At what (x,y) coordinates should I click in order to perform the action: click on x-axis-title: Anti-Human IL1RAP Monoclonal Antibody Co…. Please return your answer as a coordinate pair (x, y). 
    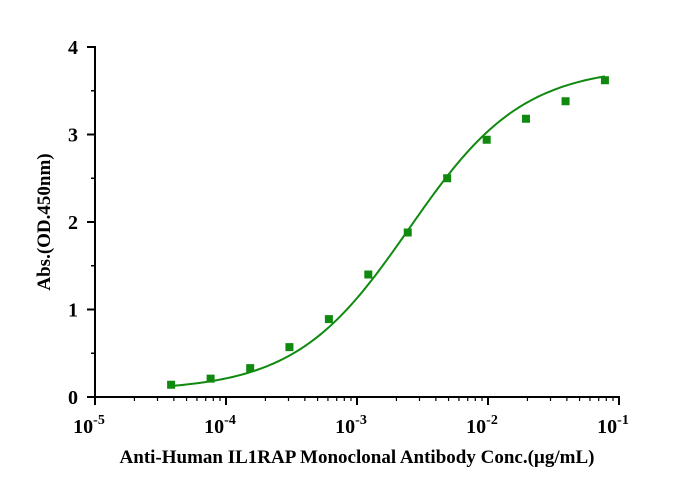
    Looking at the image, I should click on (357, 457).